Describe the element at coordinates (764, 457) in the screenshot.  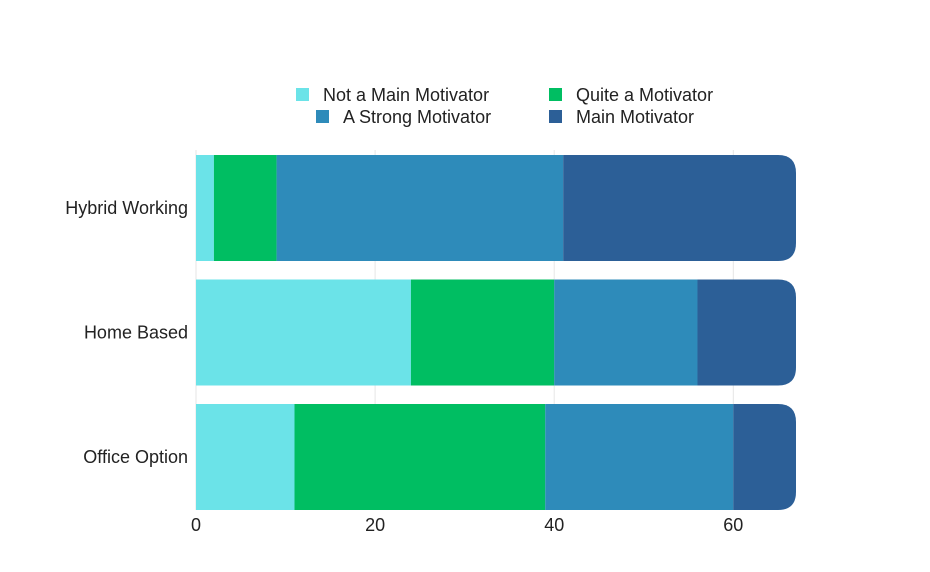
I see `bar-office-option-main-motivator` at that location.